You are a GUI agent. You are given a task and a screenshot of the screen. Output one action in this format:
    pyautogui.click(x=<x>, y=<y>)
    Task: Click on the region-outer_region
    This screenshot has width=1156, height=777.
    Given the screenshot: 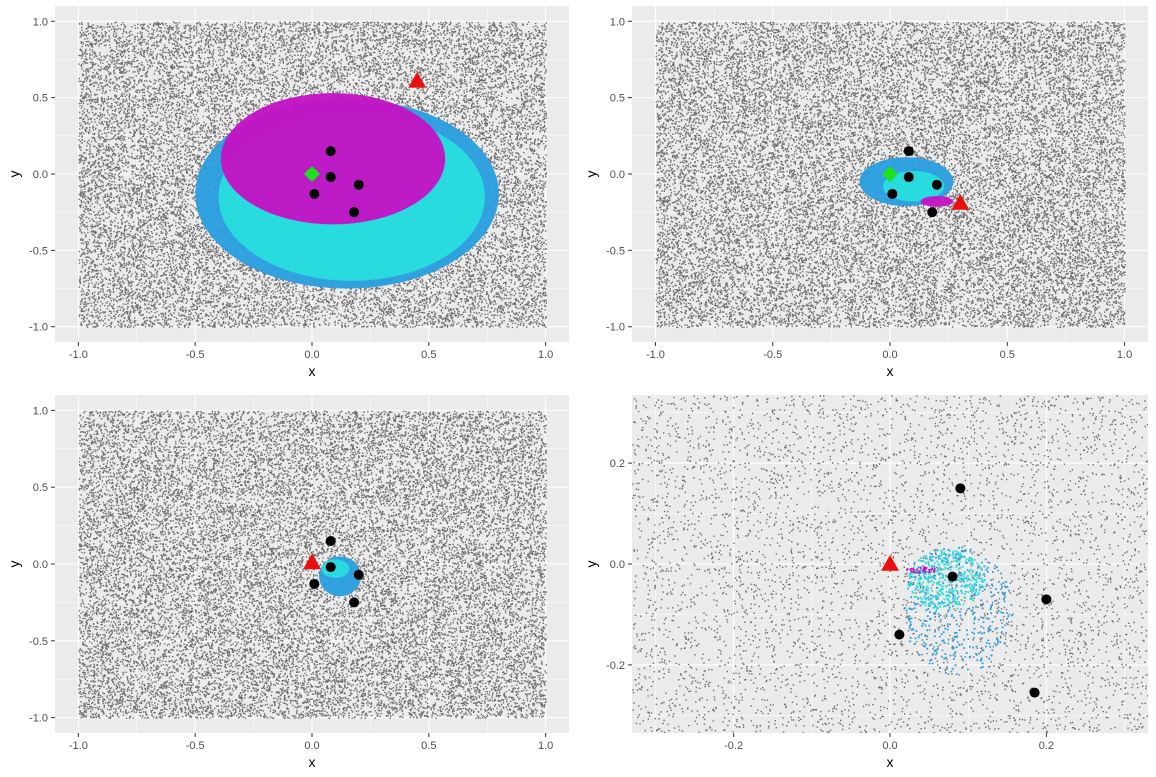 What is the action you would take?
    pyautogui.click(x=958, y=610)
    